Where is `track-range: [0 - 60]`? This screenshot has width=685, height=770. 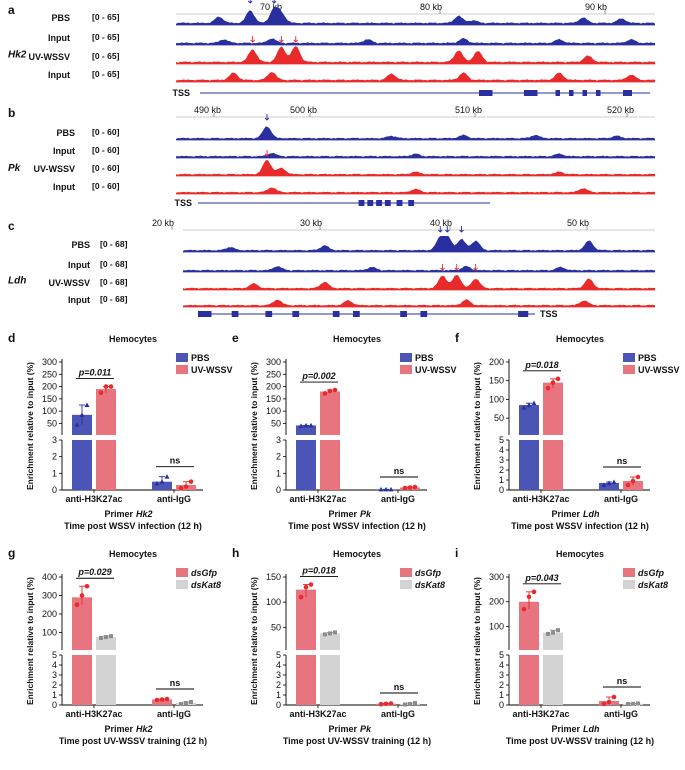 track-range: [0 - 60] is located at coordinates (106, 186).